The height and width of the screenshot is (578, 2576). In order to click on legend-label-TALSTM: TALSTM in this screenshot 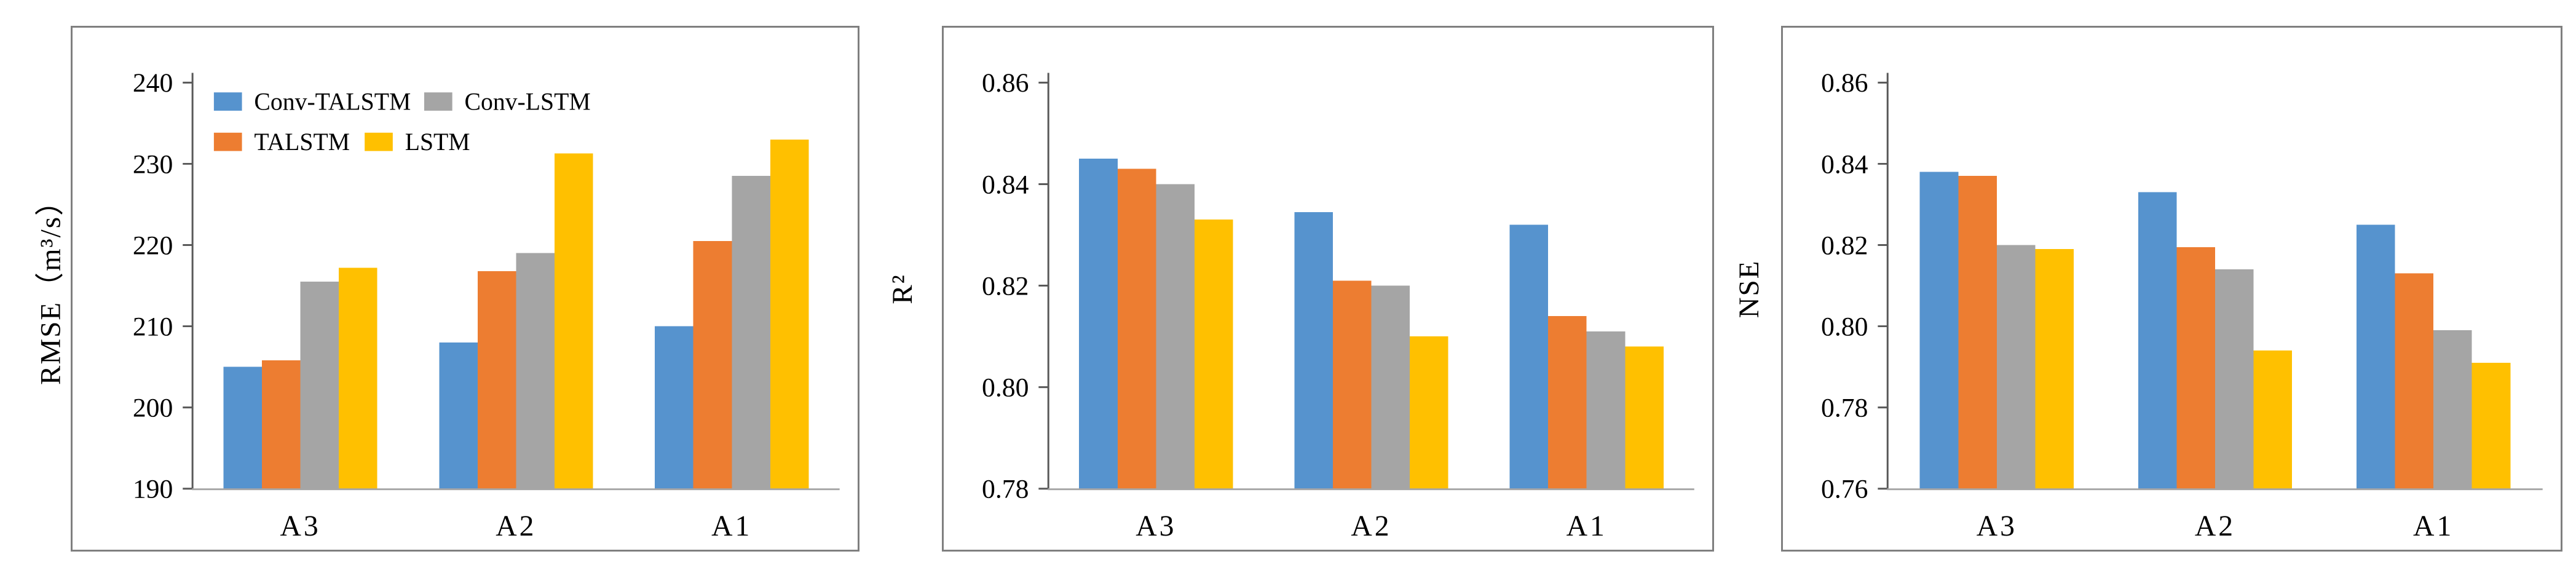, I will do `click(302, 142)`.